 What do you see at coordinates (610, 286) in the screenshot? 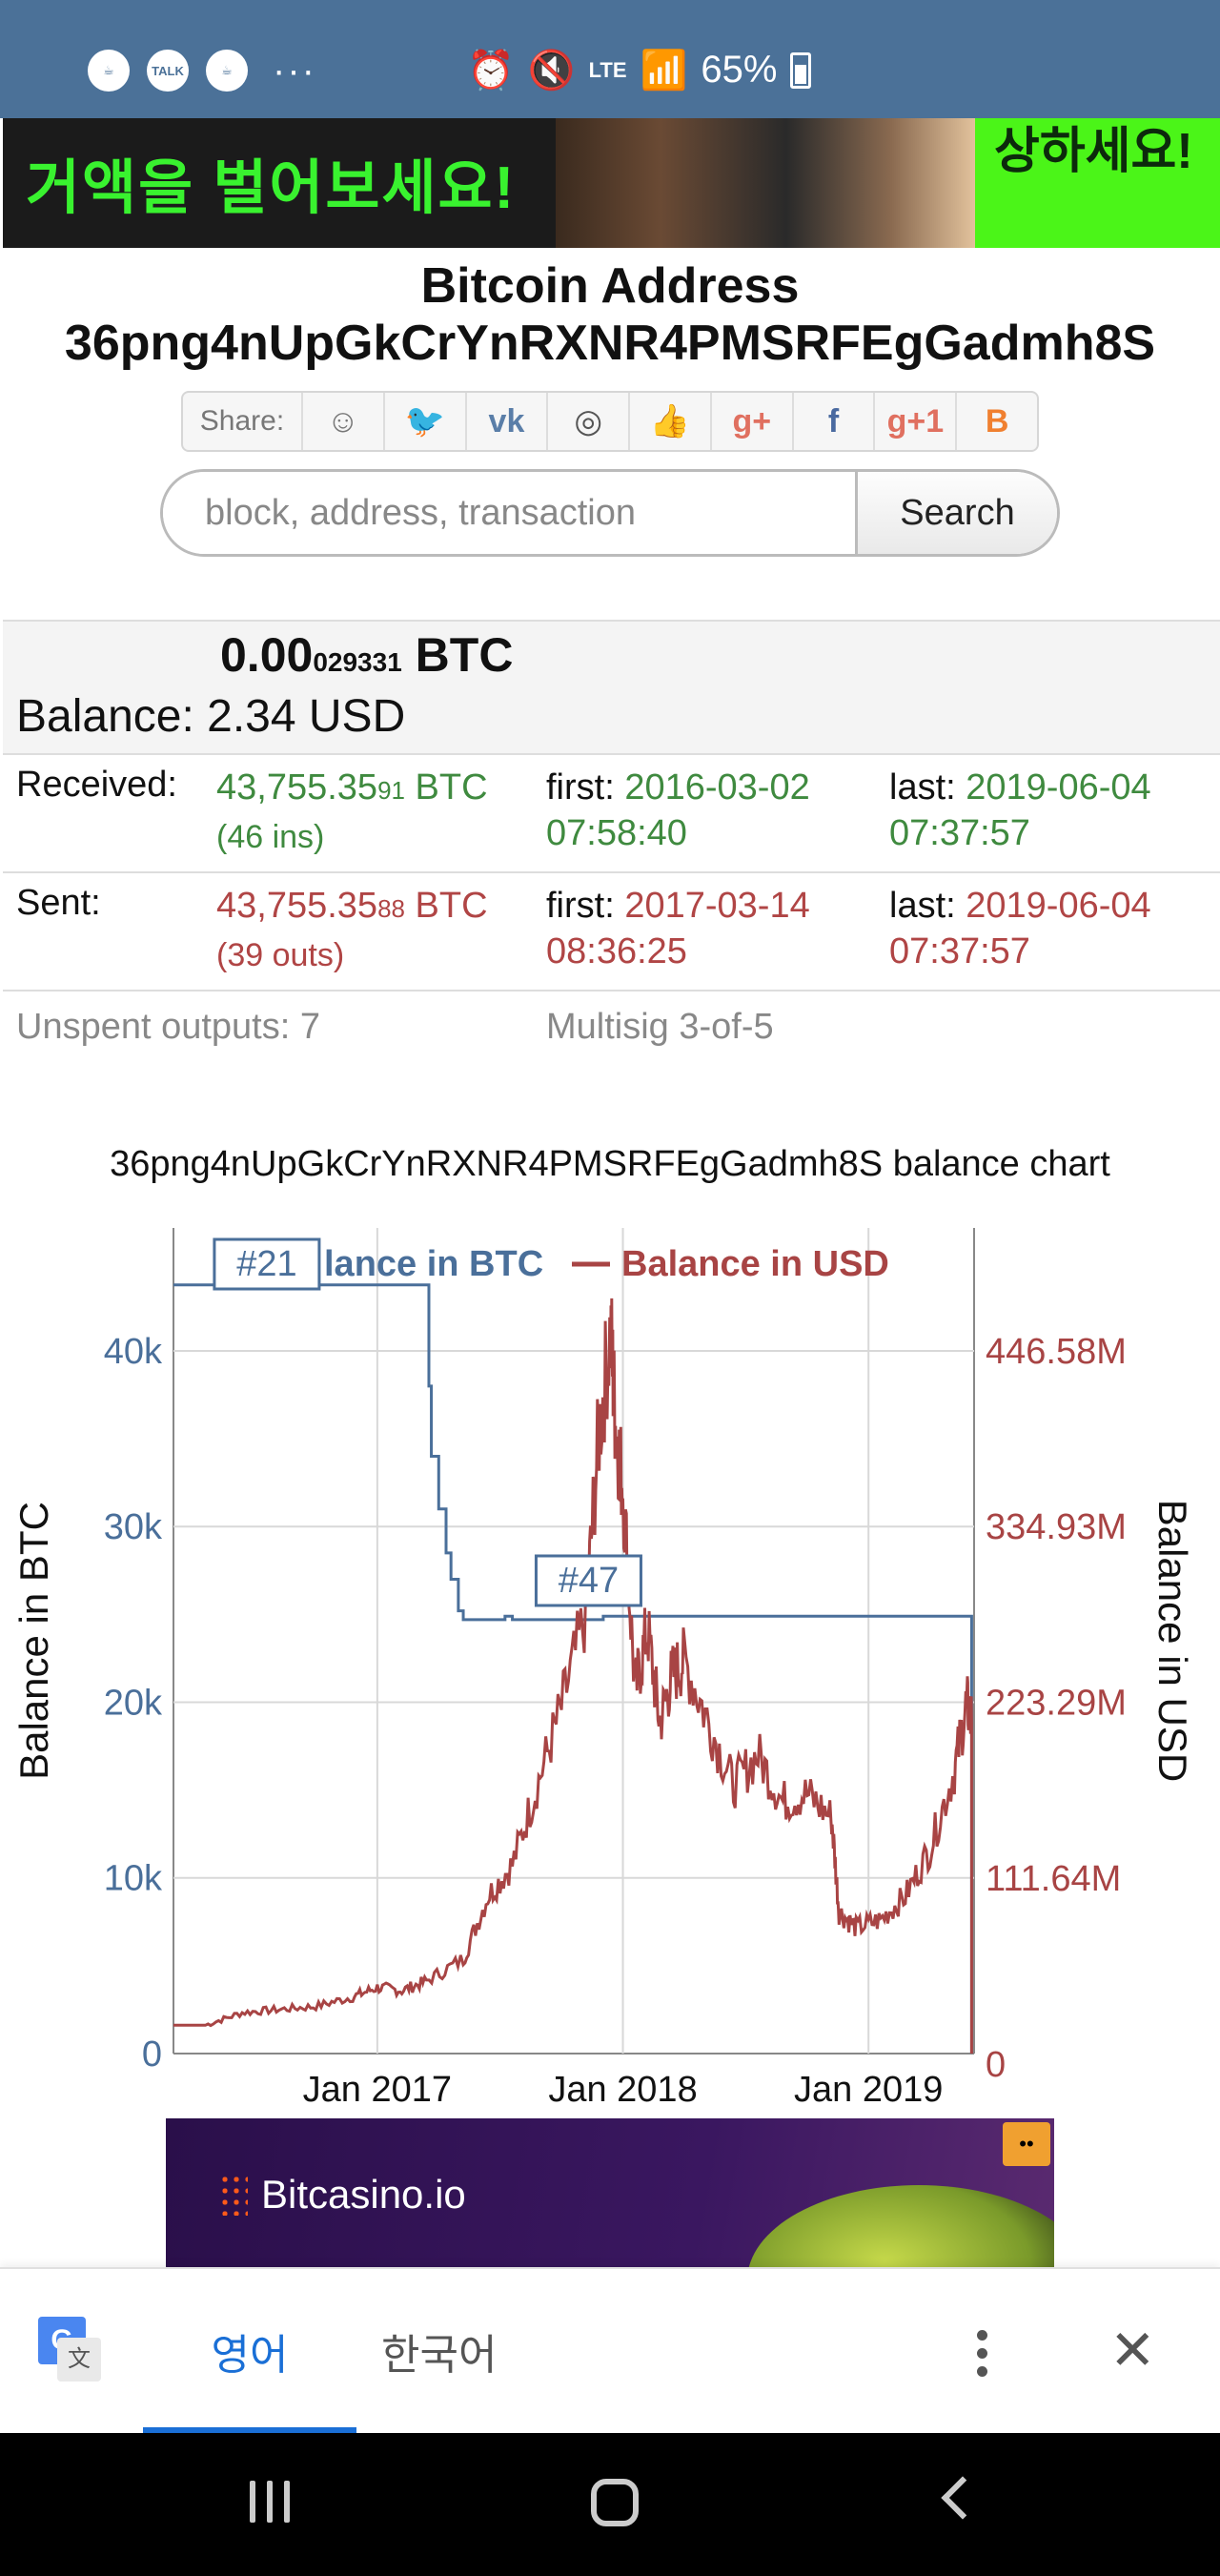
I see `page-title-line1: Bitcoin Address` at bounding box center [610, 286].